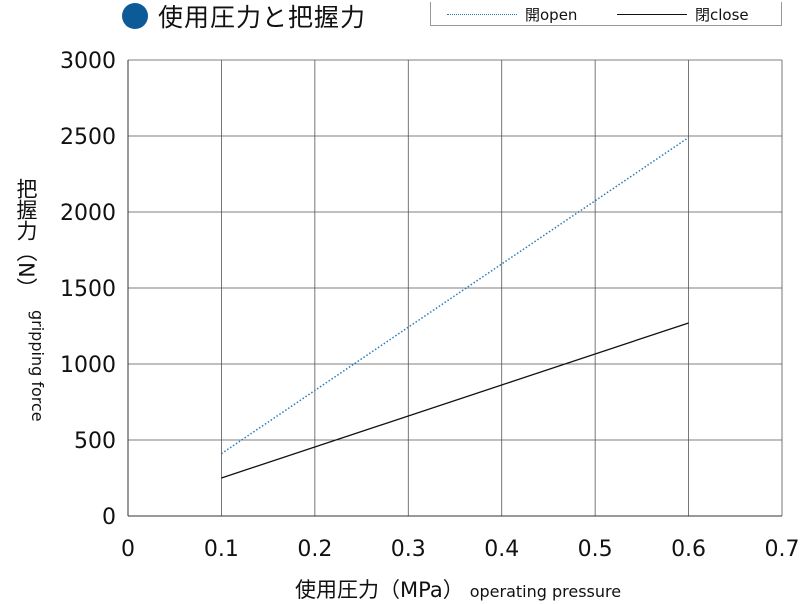 The image size is (800, 604). I want to click on x-tick-label: 0.4, so click(501, 549).